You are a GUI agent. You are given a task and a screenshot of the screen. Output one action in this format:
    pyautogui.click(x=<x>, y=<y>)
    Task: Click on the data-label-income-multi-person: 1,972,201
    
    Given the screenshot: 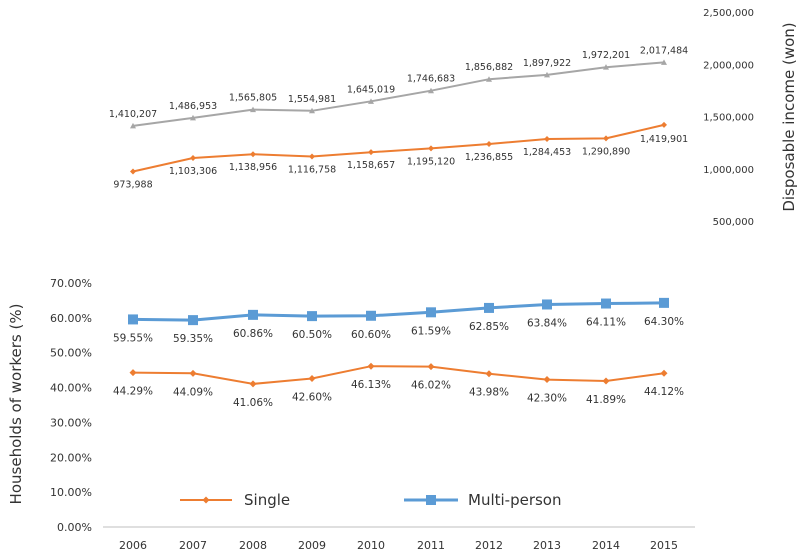 What is the action you would take?
    pyautogui.click(x=606, y=55)
    